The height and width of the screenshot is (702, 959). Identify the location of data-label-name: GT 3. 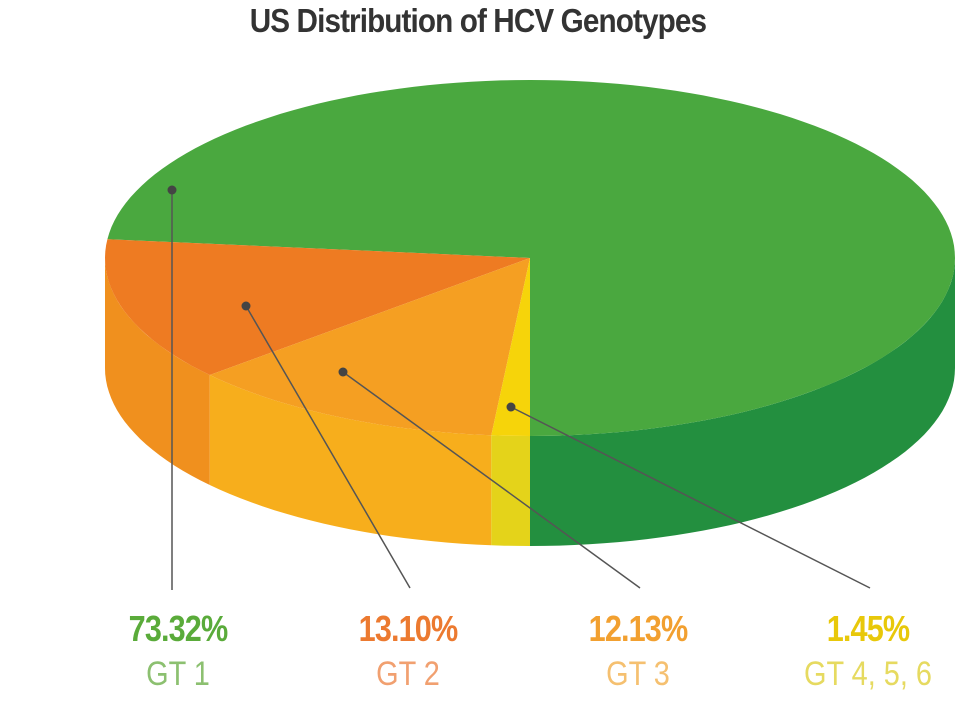
(638, 674).